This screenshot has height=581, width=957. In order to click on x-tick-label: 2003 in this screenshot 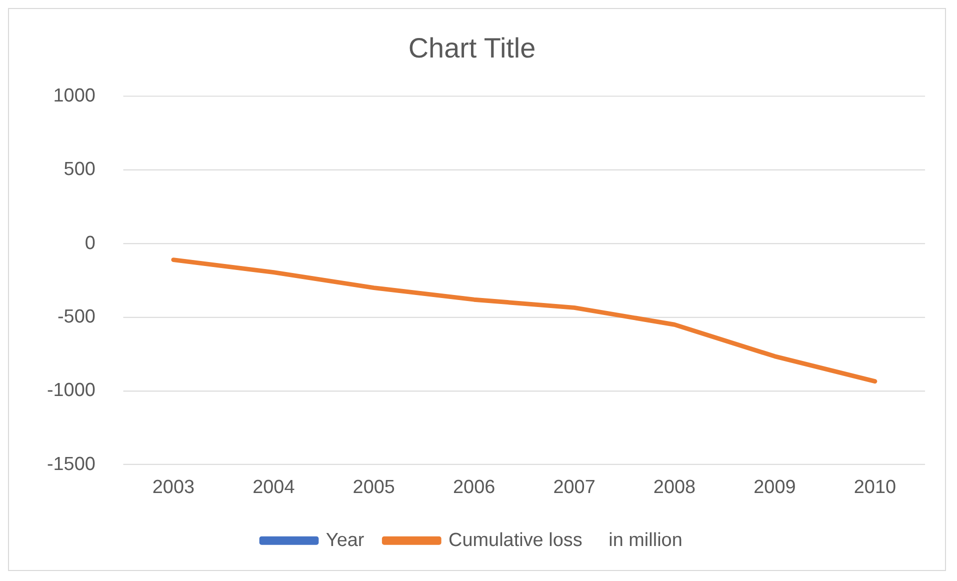, I will do `click(173, 487)`.